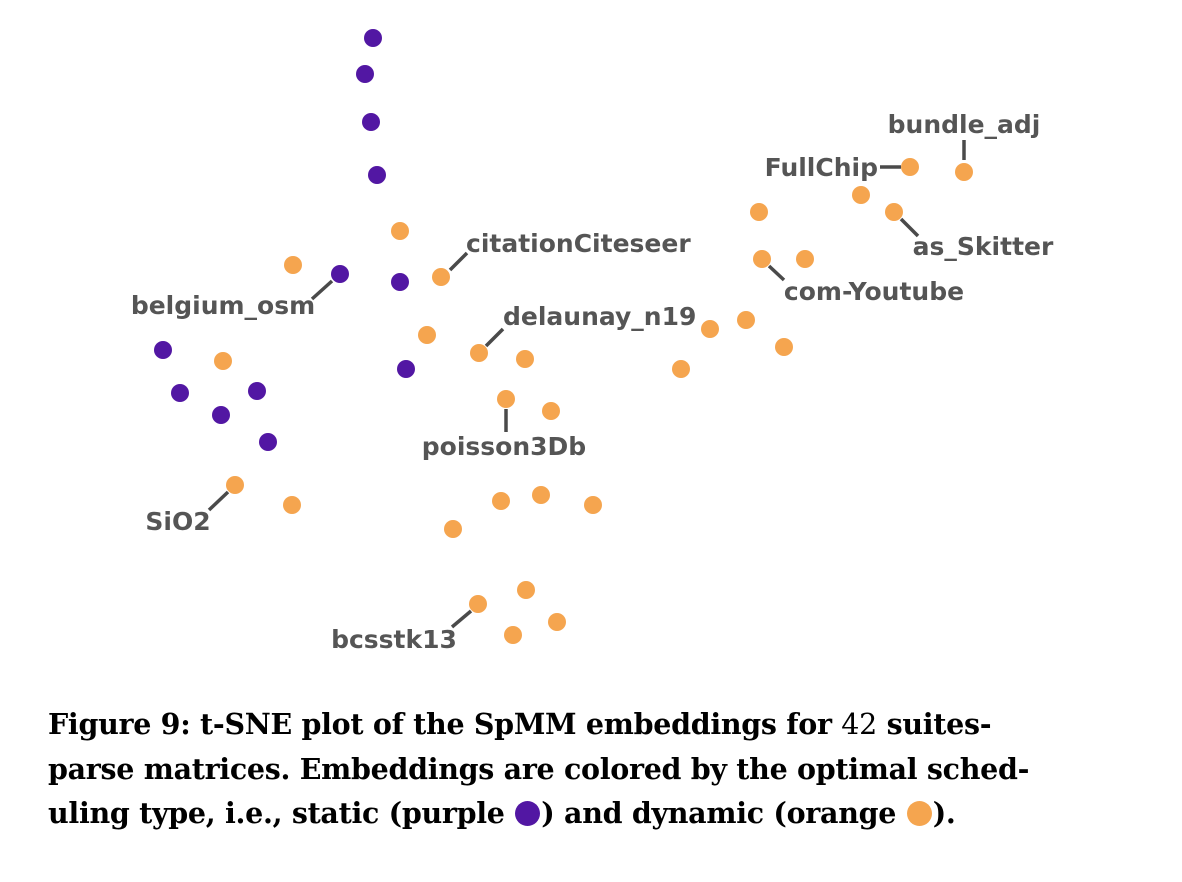 Image resolution: width=1182 pixels, height=882 pixels. Describe the element at coordinates (909, 227) in the screenshot. I see `leader-as-skitter` at that location.